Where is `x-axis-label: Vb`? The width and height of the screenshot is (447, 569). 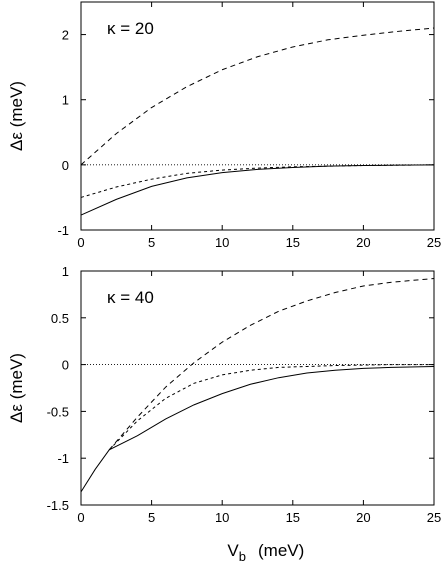
x-axis-label: Vb is located at coordinates (236, 552).